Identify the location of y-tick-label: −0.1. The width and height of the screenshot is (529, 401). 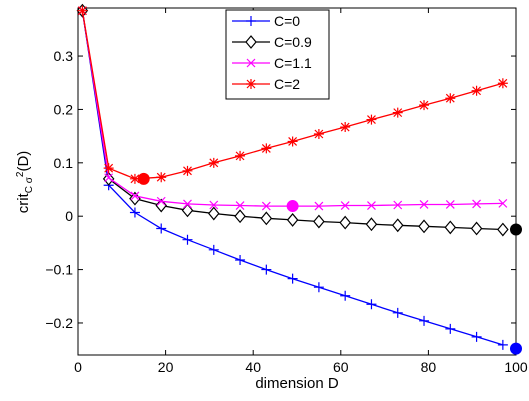
(59, 270).